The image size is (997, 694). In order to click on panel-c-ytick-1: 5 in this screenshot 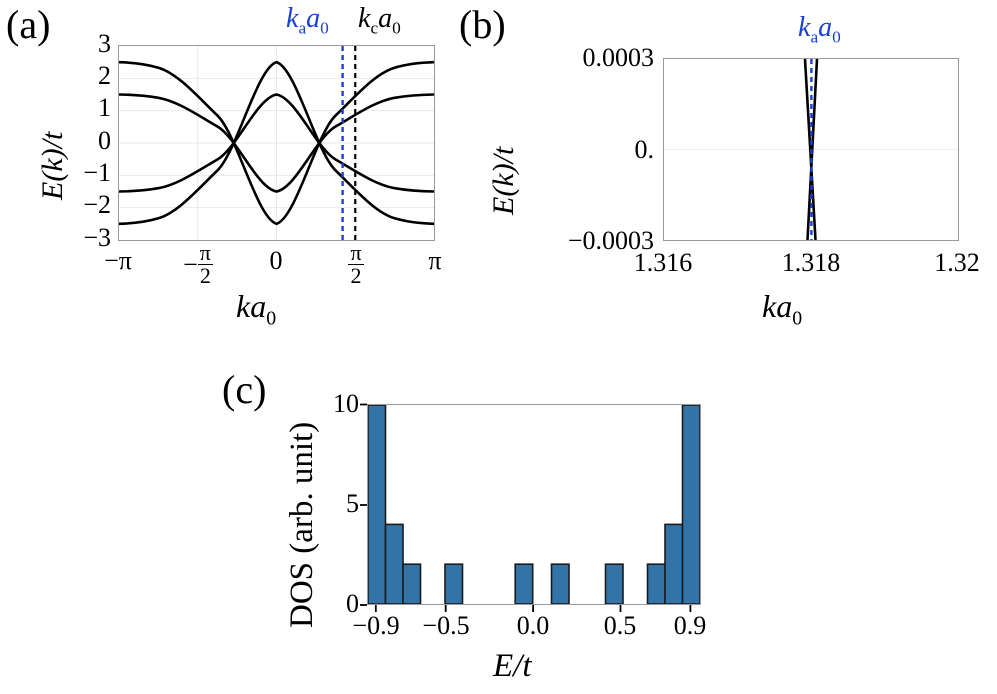, I will do `click(352, 503)`.